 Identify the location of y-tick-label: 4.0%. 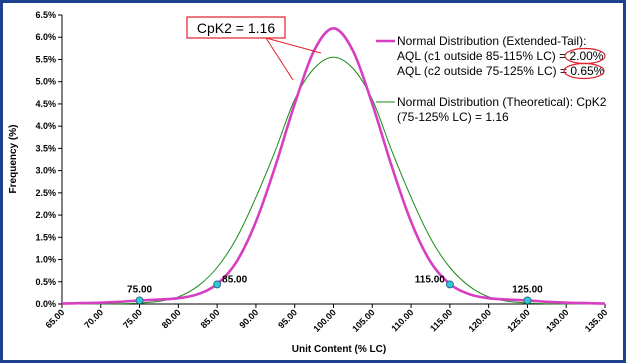
(45, 126).